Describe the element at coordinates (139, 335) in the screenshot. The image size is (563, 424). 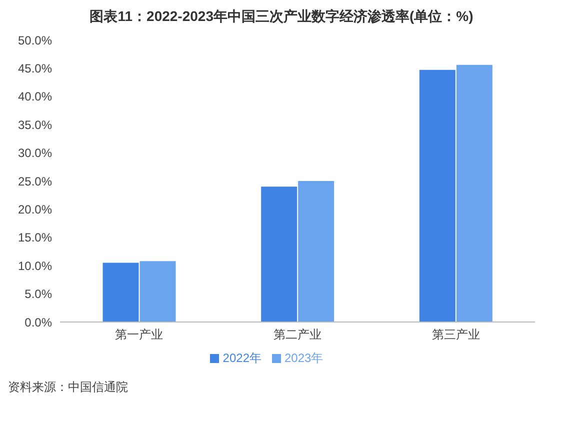
I see `x-tick-label: 第一产业` at that location.